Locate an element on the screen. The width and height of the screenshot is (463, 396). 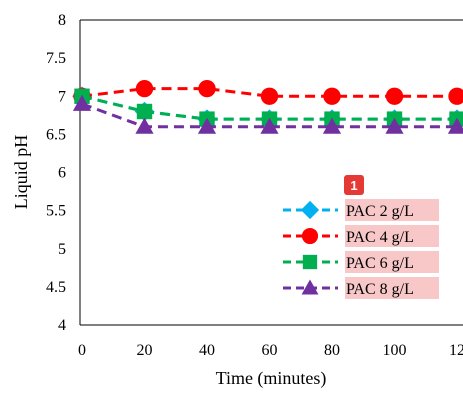
badge-label: 1 is located at coordinates (353, 185).